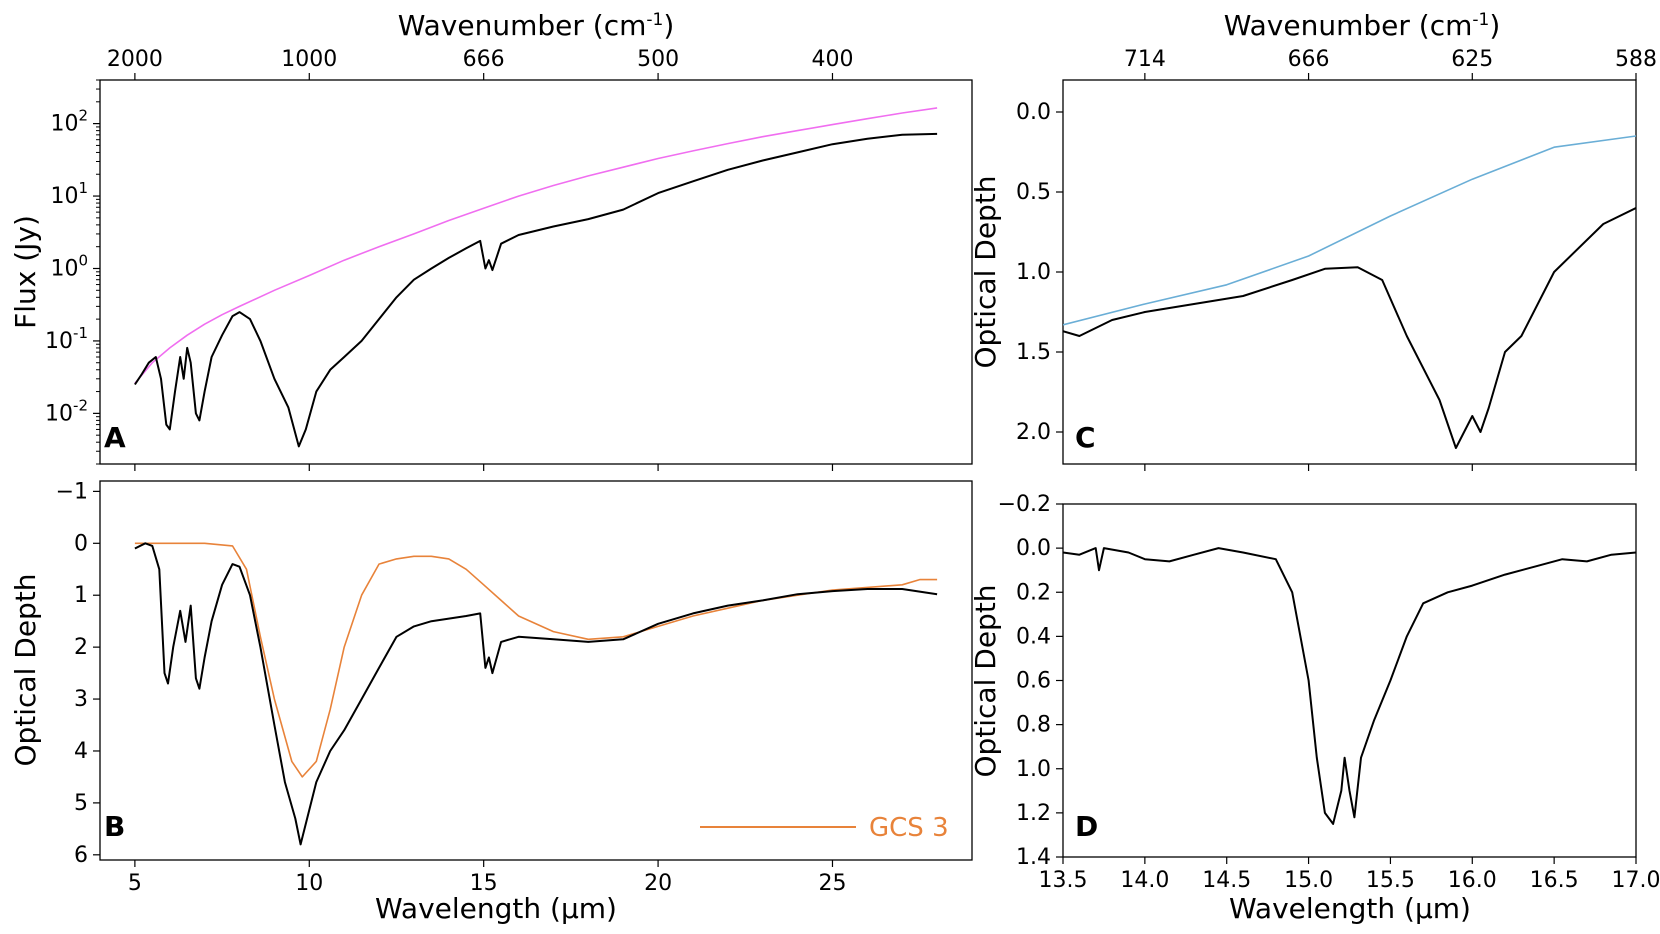  Describe the element at coordinates (658, 59) in the screenshot. I see `panel-a-top-tick-label: 500` at that location.